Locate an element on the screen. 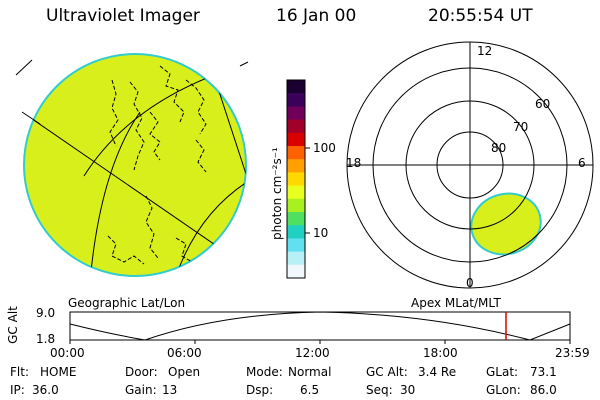  seq-label: Seq: is located at coordinates (379, 390).